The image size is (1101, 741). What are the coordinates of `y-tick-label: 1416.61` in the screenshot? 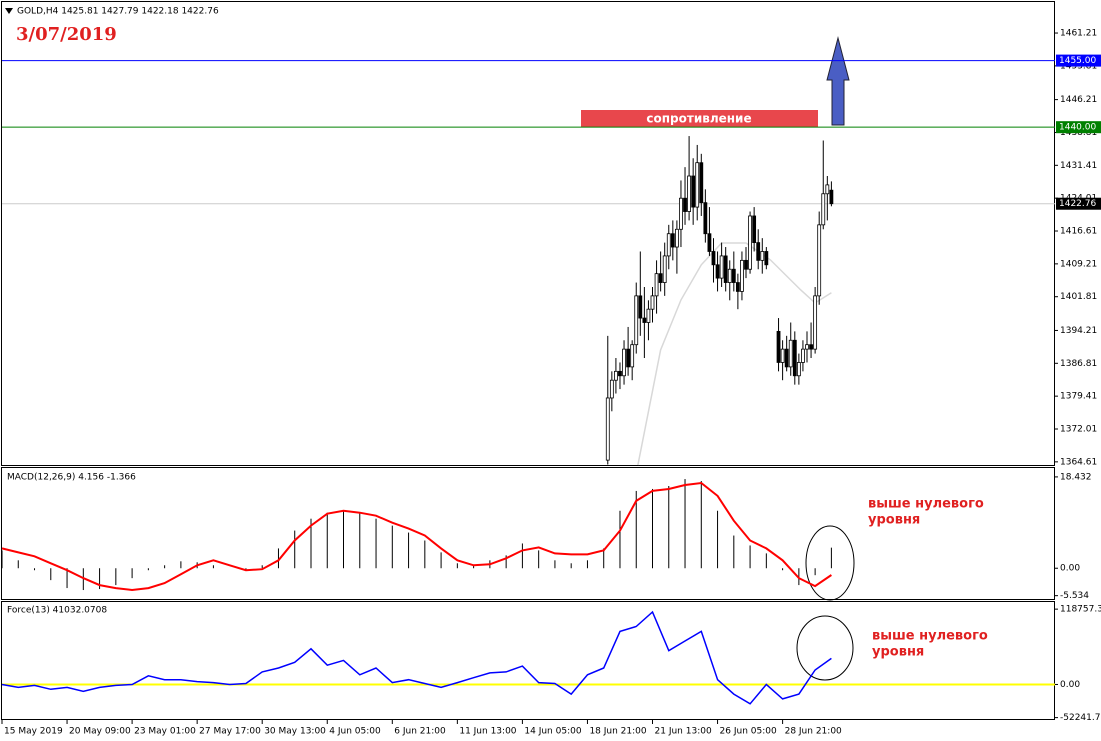 It's located at (1078, 232).